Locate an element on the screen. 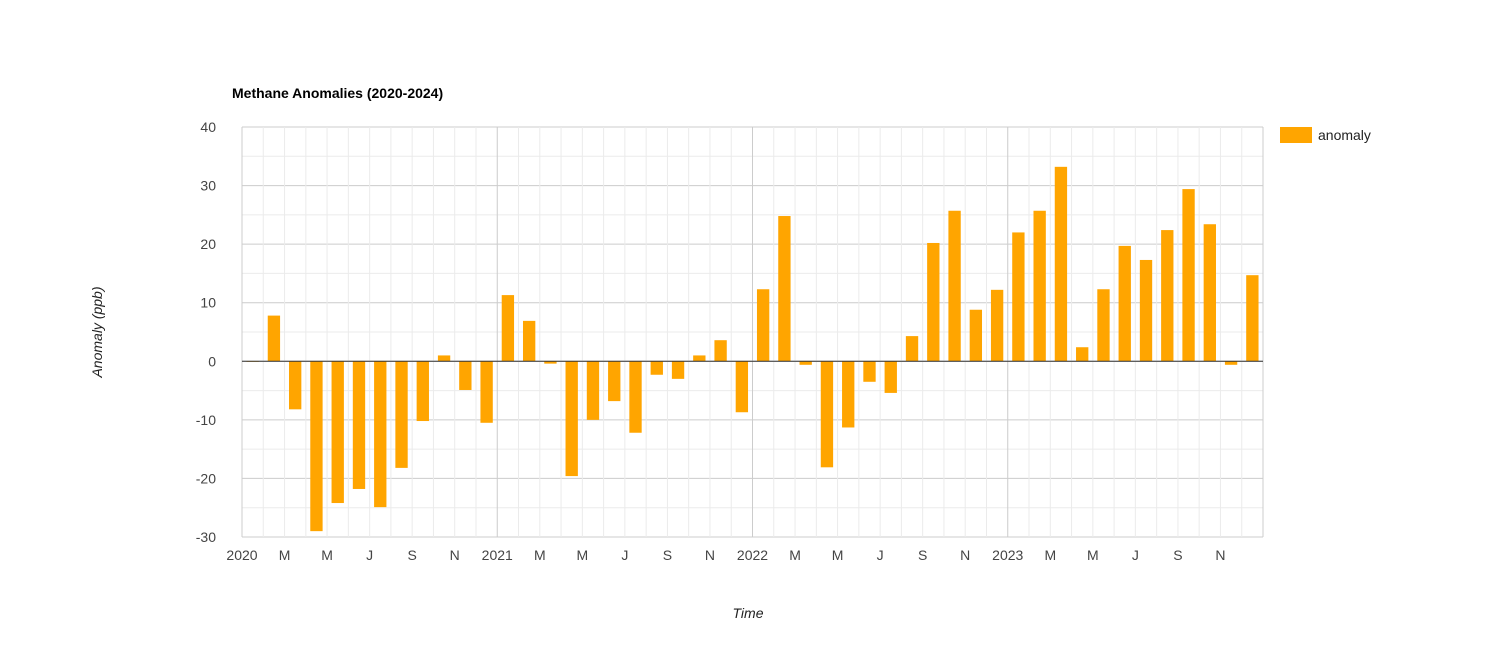 The height and width of the screenshot is (664, 1496). y-tick-label: 10 is located at coordinates (208, 303).